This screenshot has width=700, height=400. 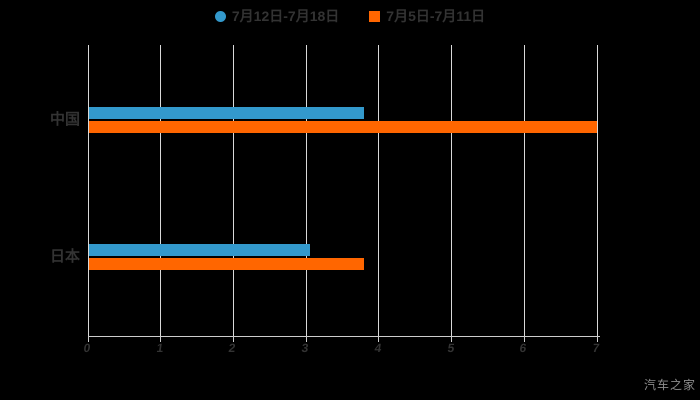 I want to click on x-tick-label: 5, so click(x=450, y=348).